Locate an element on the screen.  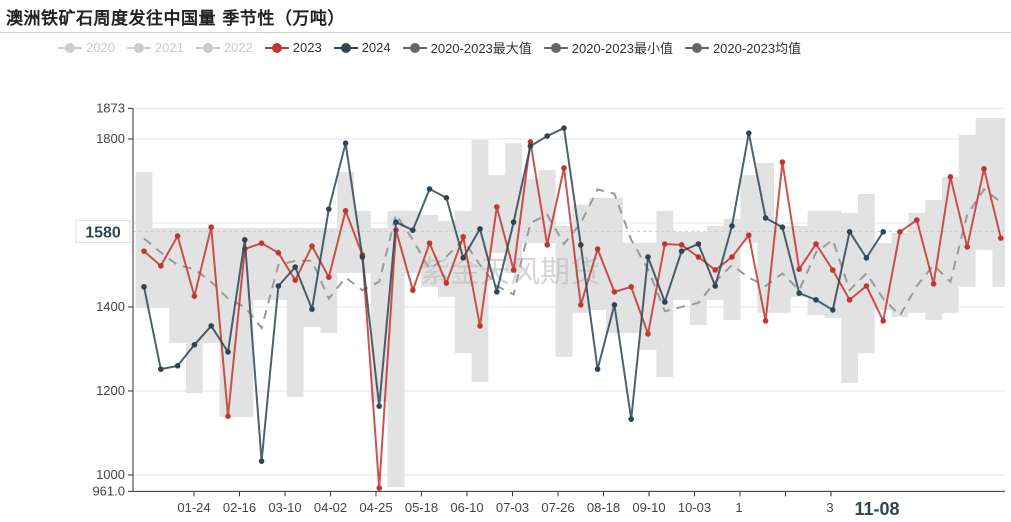
y-tick-label: 1400 is located at coordinates (110, 306).